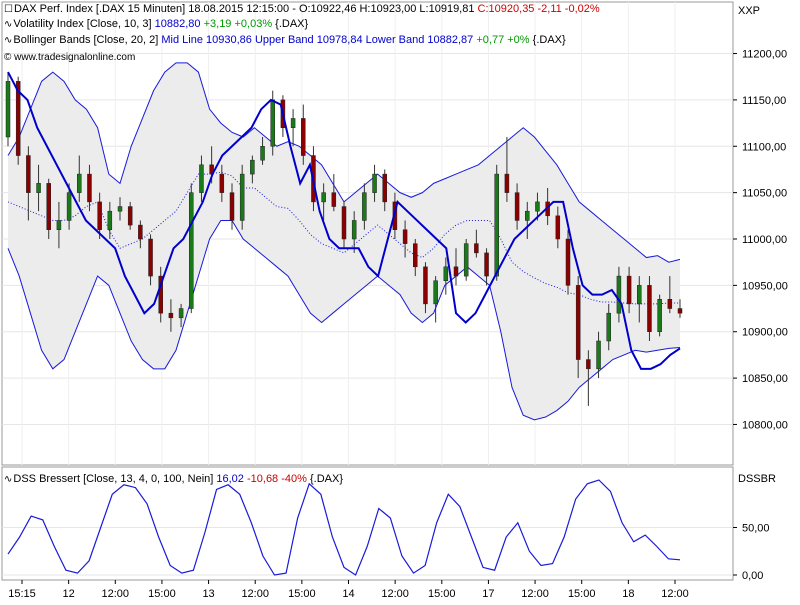  What do you see at coordinates (765, 379) in the screenshot?
I see `y-tick-label: 10850,00` at bounding box center [765, 379].